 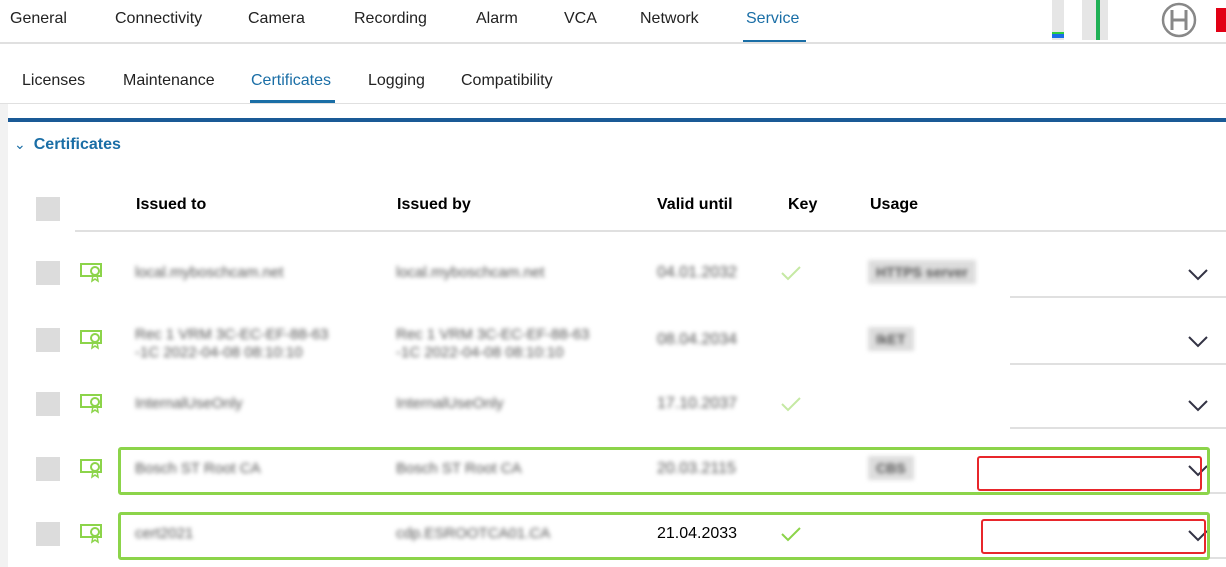 I want to click on usage-badge: CBS, so click(x=891, y=468).